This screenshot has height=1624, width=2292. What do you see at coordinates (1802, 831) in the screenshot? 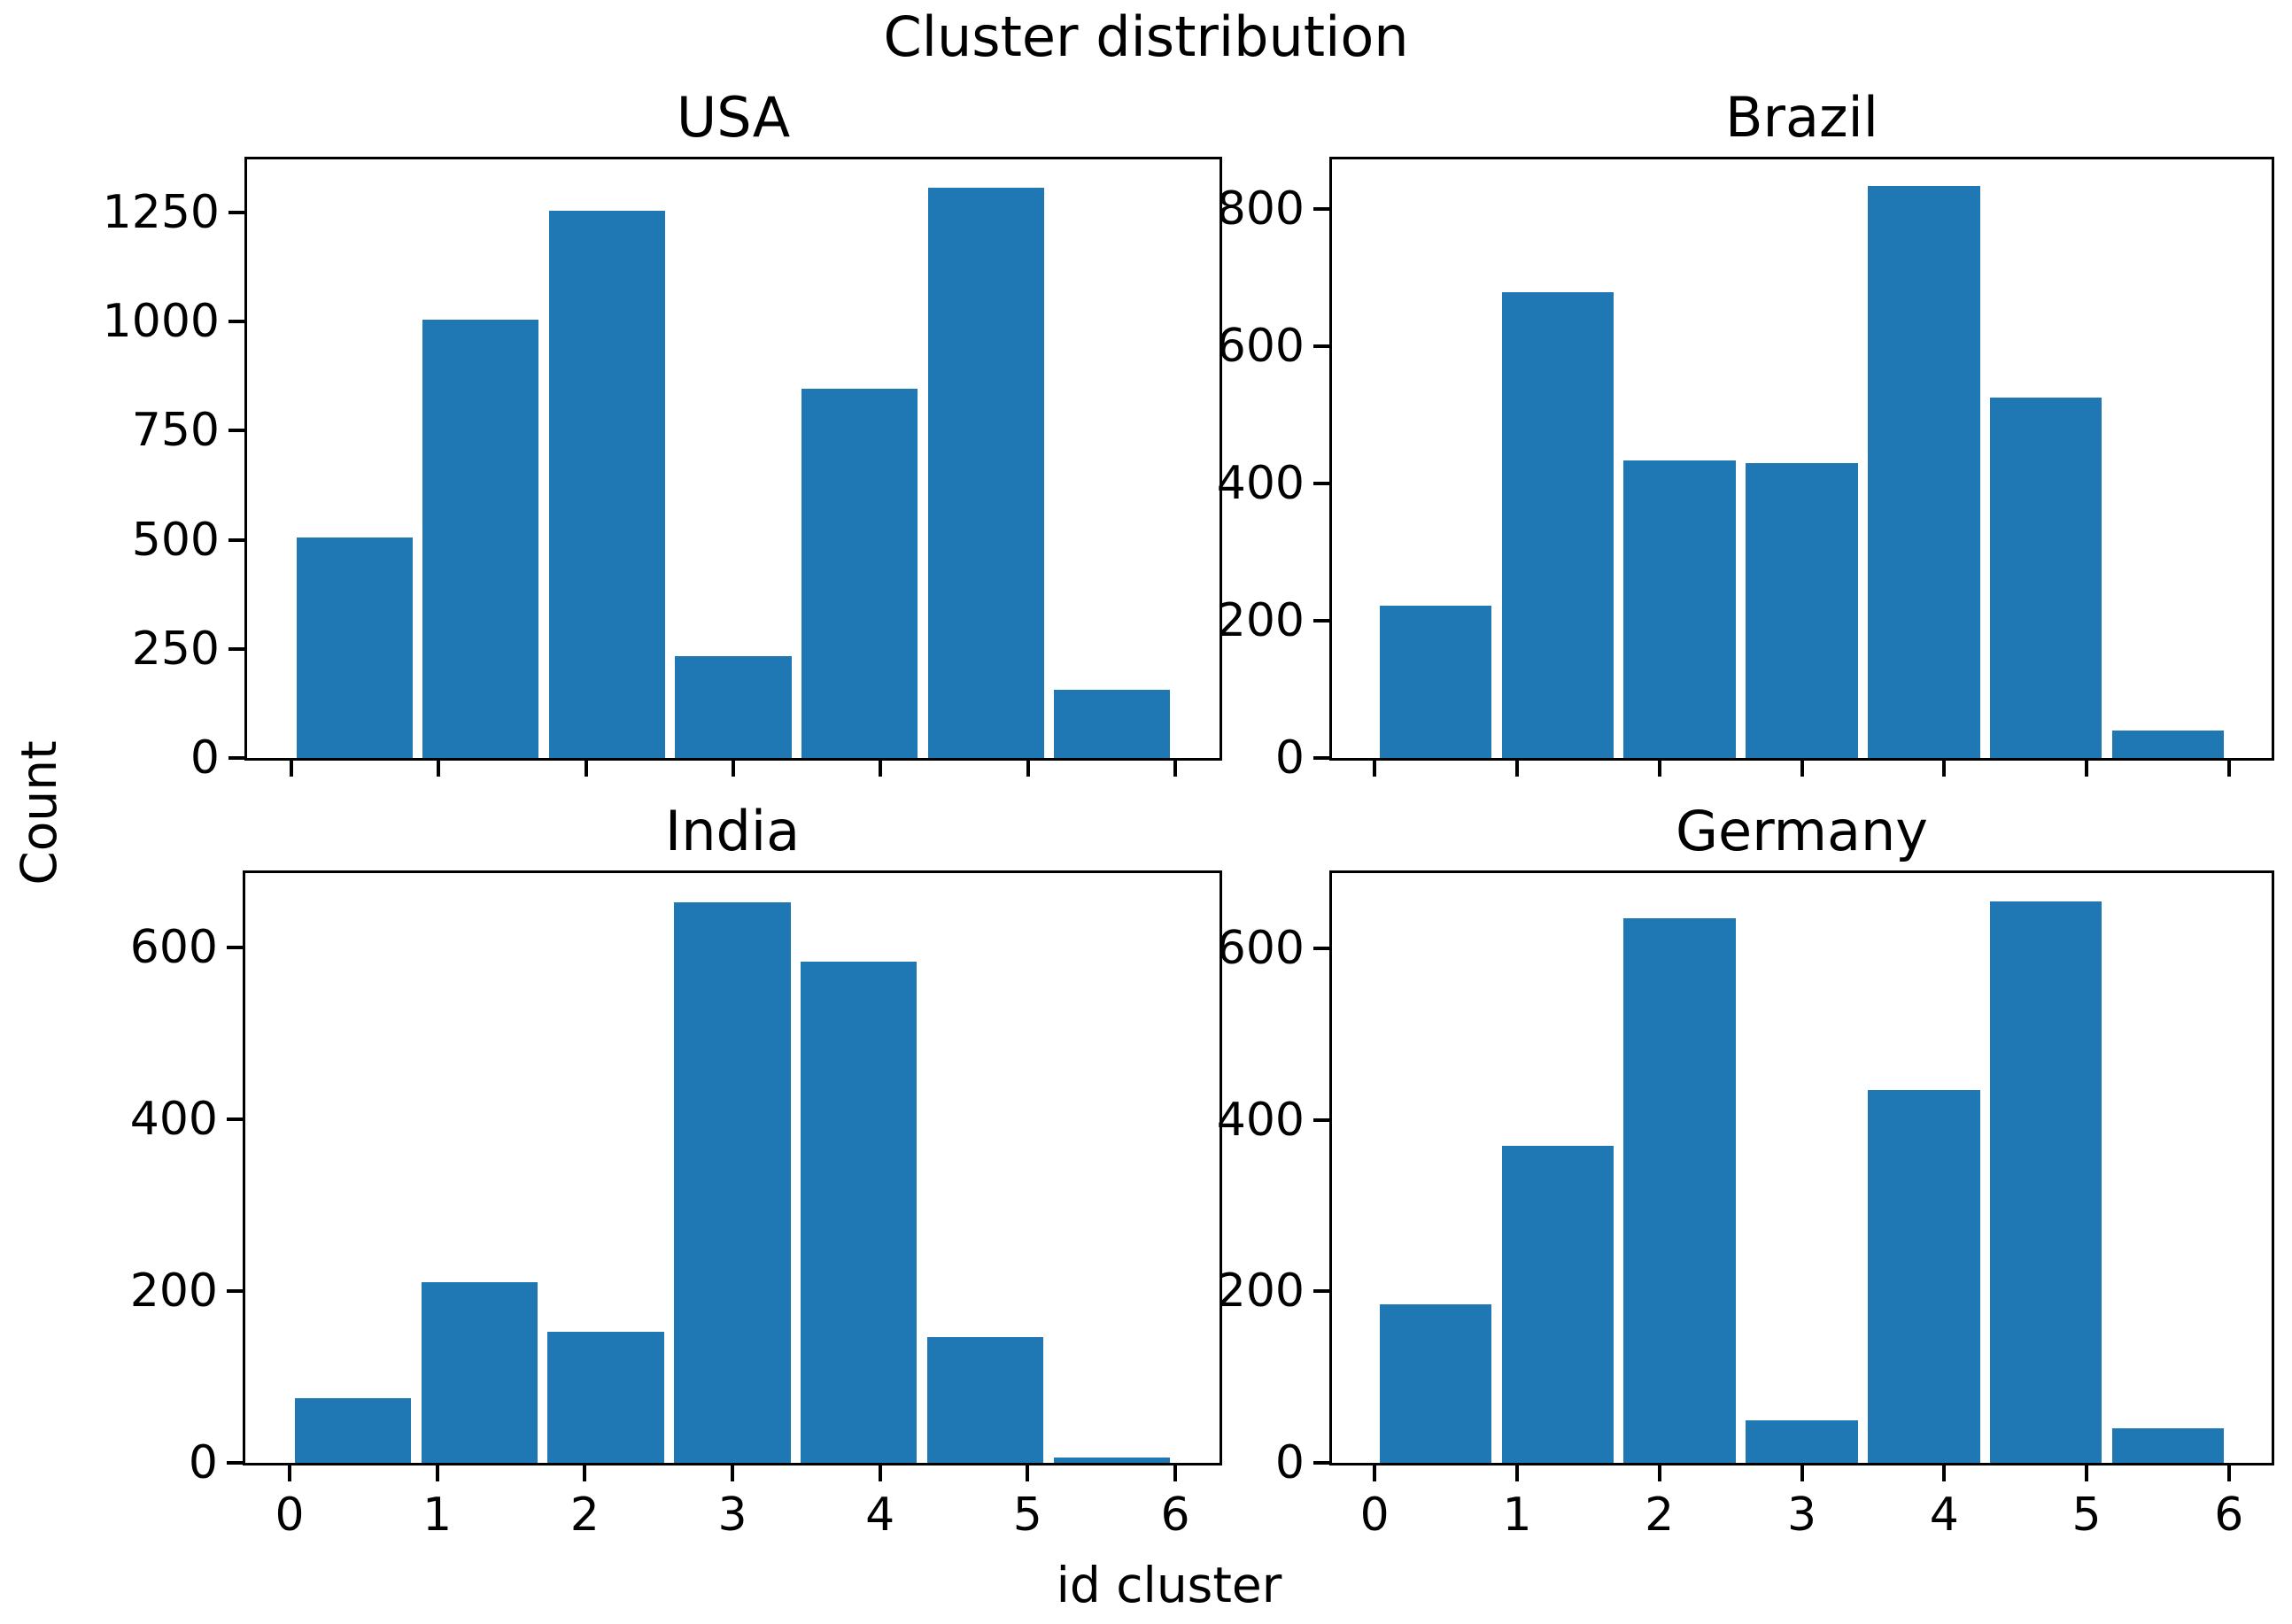
I see `subplot-title-germany: Germany` at bounding box center [1802, 831].